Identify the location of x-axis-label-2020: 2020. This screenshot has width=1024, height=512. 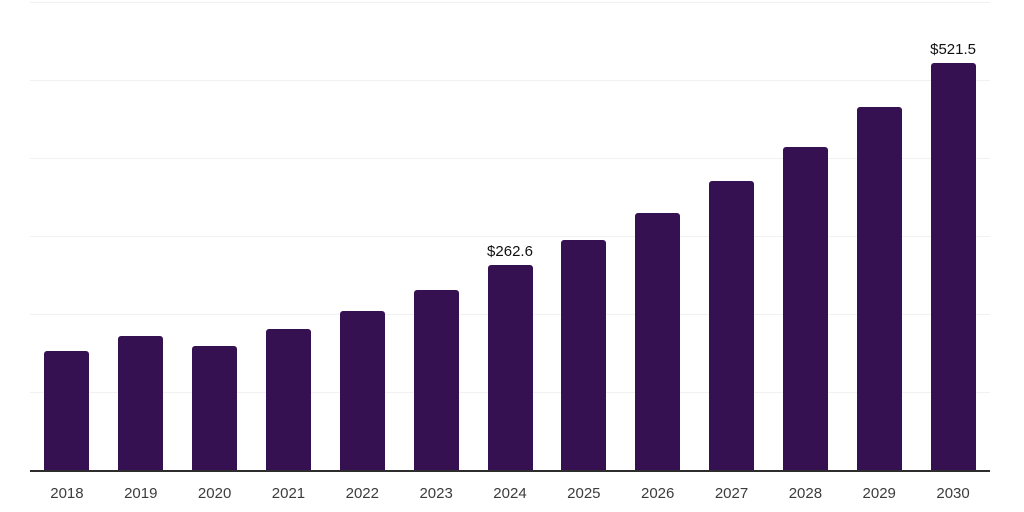
(214, 493).